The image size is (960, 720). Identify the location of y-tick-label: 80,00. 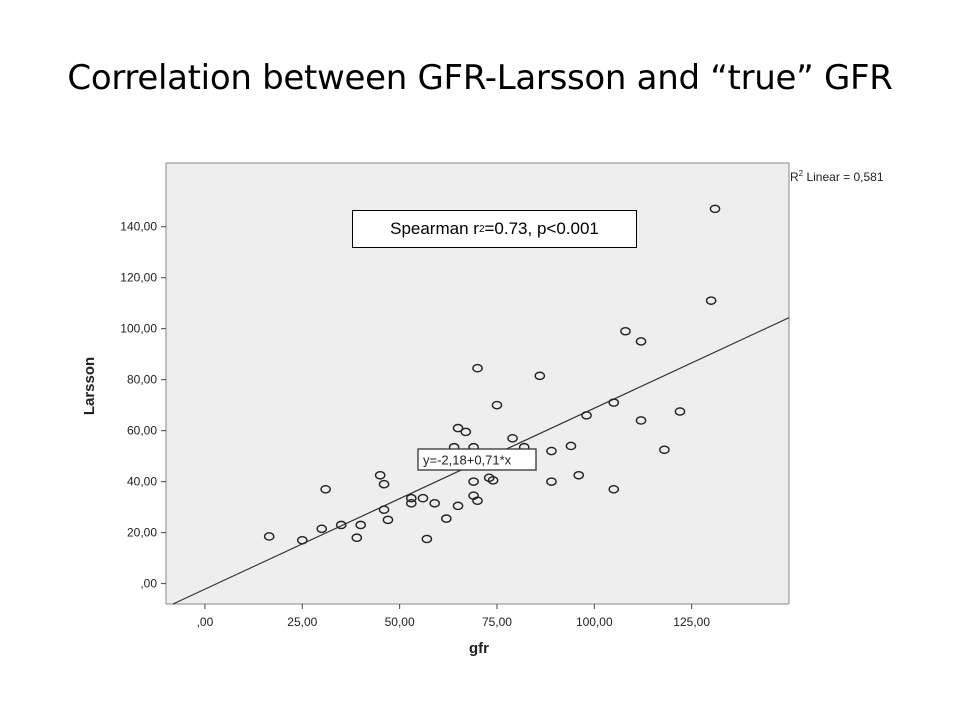
(142, 380).